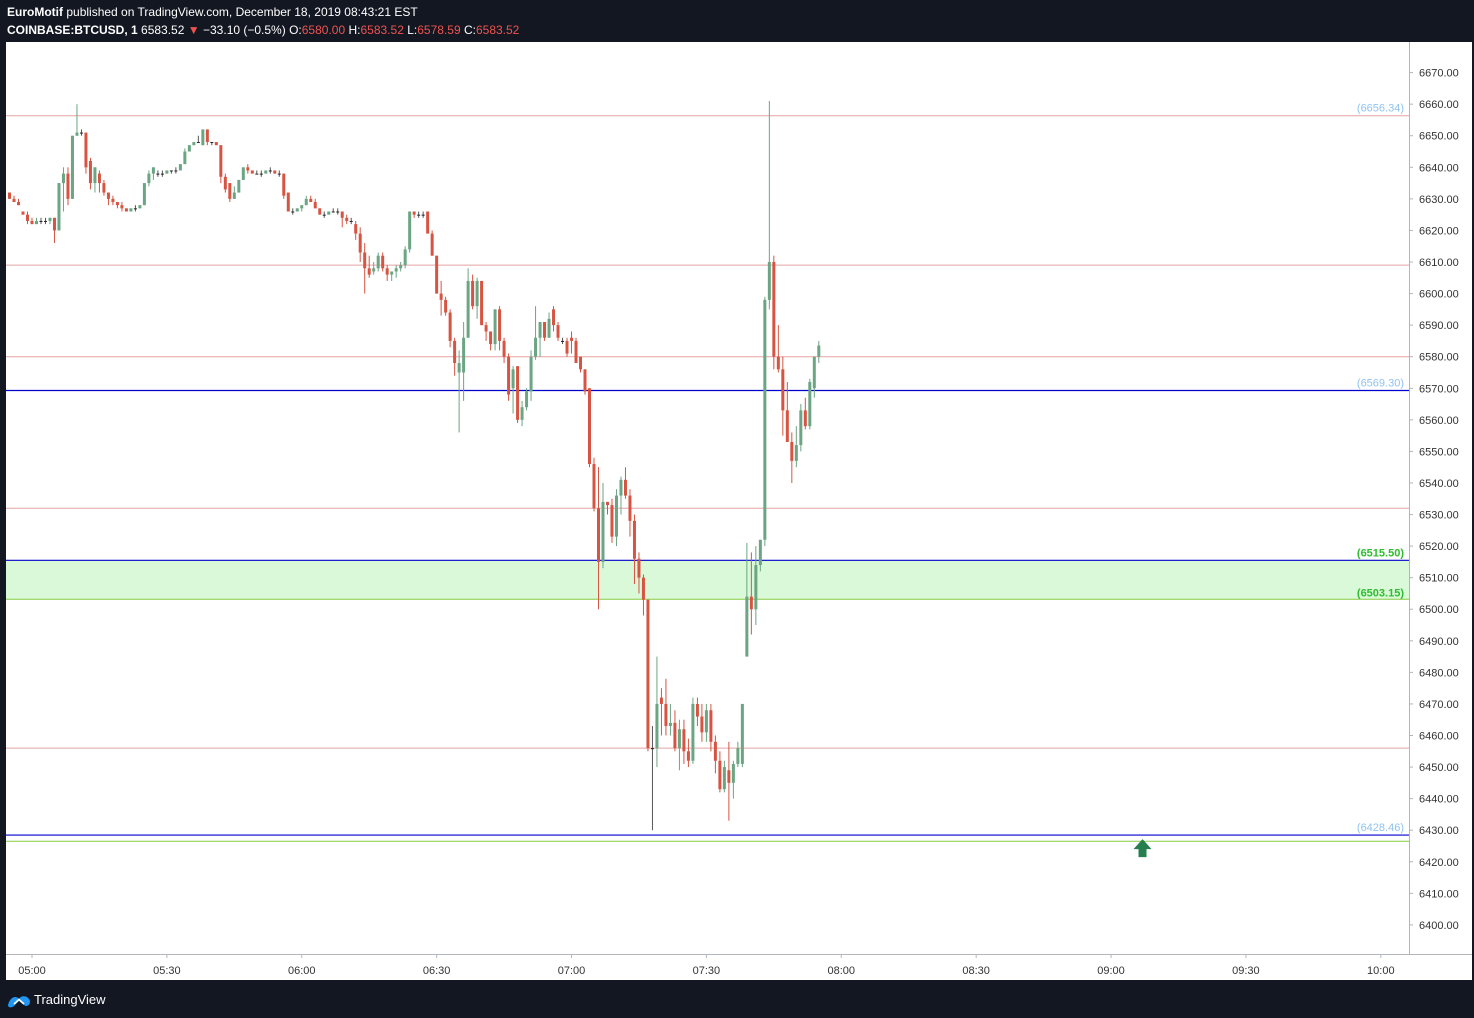 Image resolution: width=1474 pixels, height=1018 pixels. I want to click on zone-bottom-label: (6503.15), so click(1380, 593).